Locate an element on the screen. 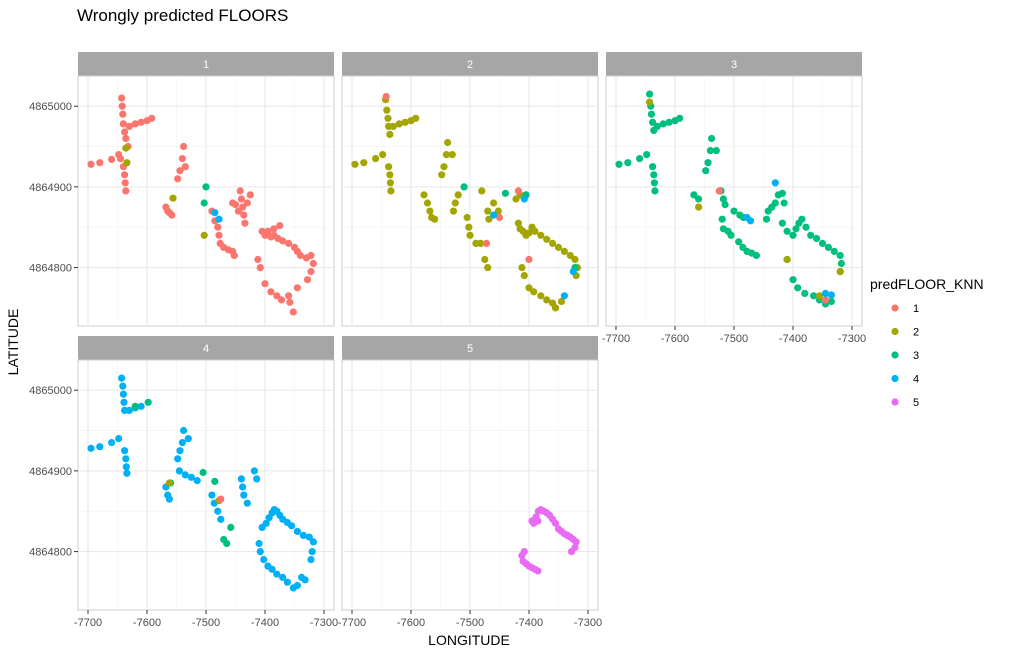 Image resolution: width=1018 pixels, height=655 pixels. facet-strip-label: 4 is located at coordinates (206, 349).